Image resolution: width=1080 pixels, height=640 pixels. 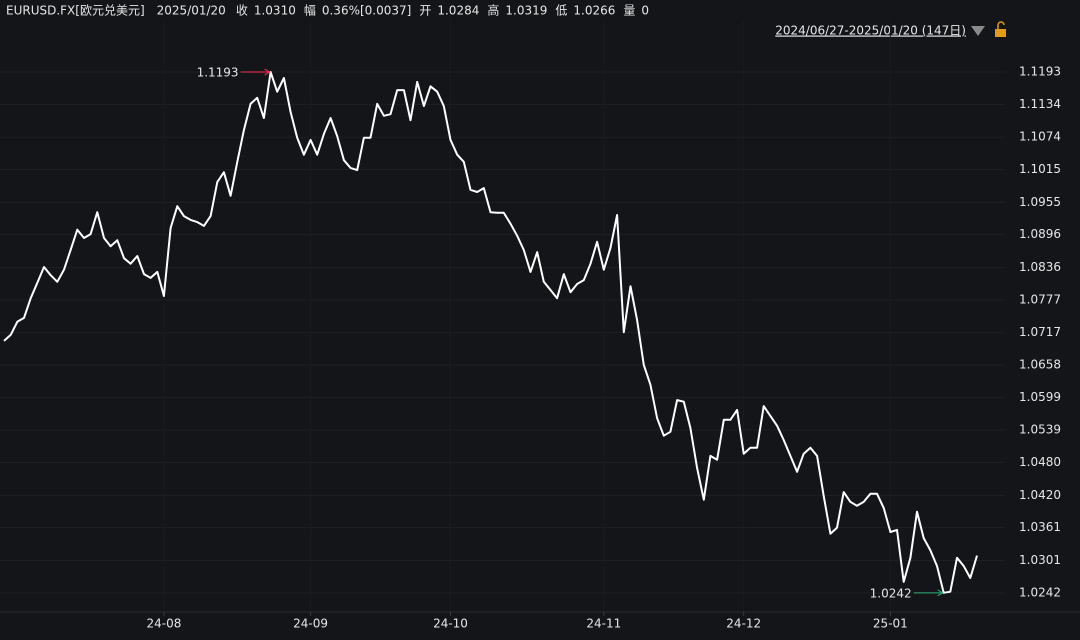 What do you see at coordinates (425, 11) in the screenshot?
I see `field-label: 开` at bounding box center [425, 11].